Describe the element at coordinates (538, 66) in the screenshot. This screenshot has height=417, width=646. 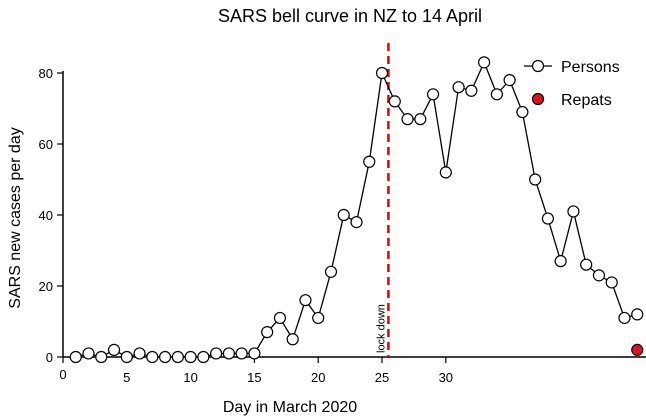
I see `legend-marker-persons` at that location.